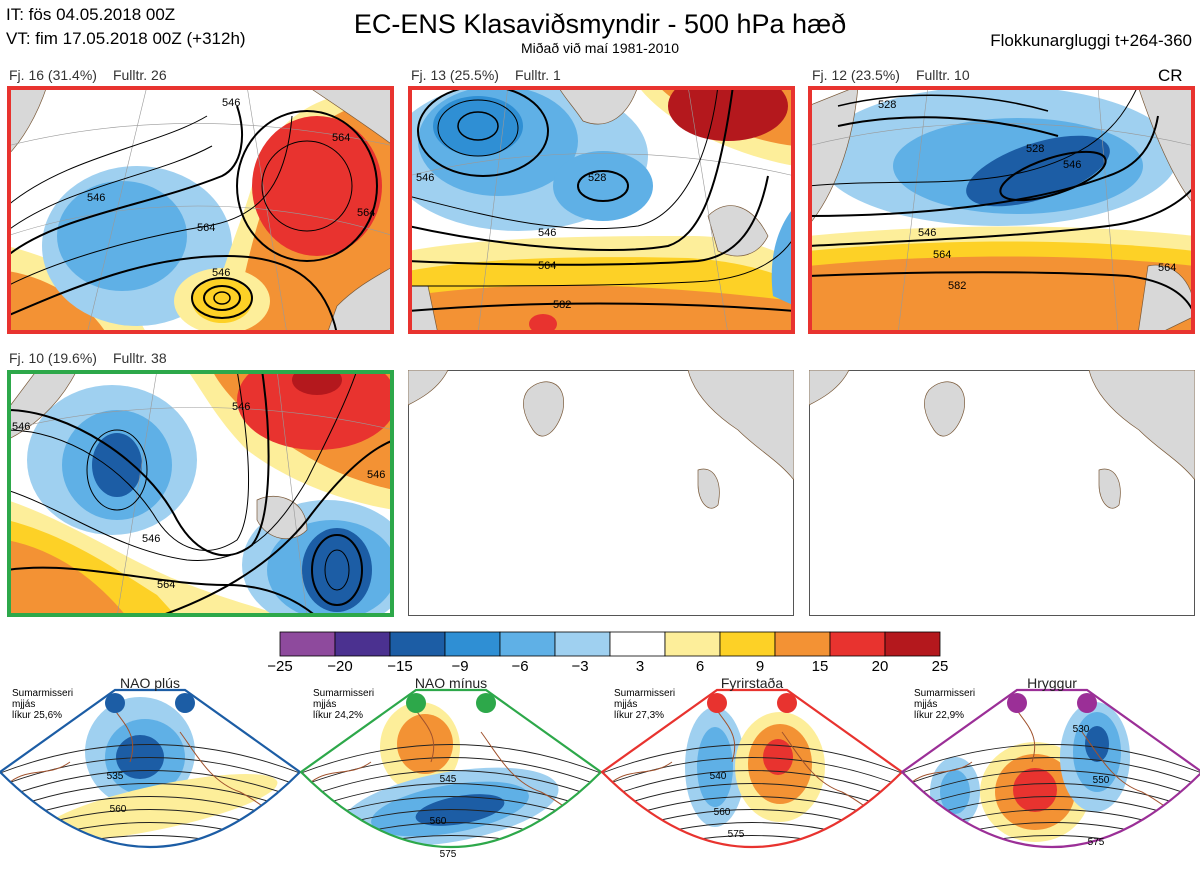 This screenshot has height=871, width=1200. I want to click on panel-label-2: Fj. 13 (25.5%) Fulltr. 1, so click(486, 75).